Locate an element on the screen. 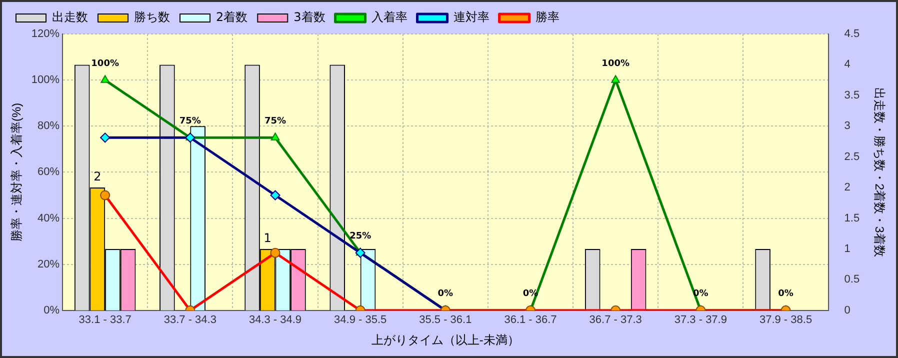 The height and width of the screenshot is (358, 898). data-label: 2 is located at coordinates (98, 177).